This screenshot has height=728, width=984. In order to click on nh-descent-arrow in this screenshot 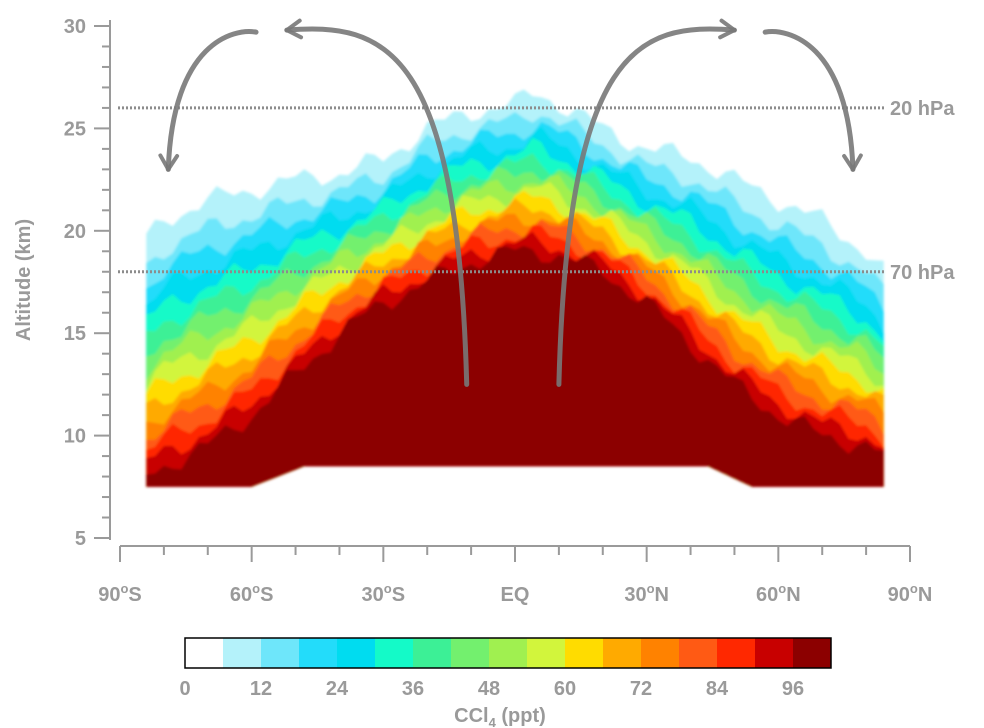, I will do `click(809, 100)`.